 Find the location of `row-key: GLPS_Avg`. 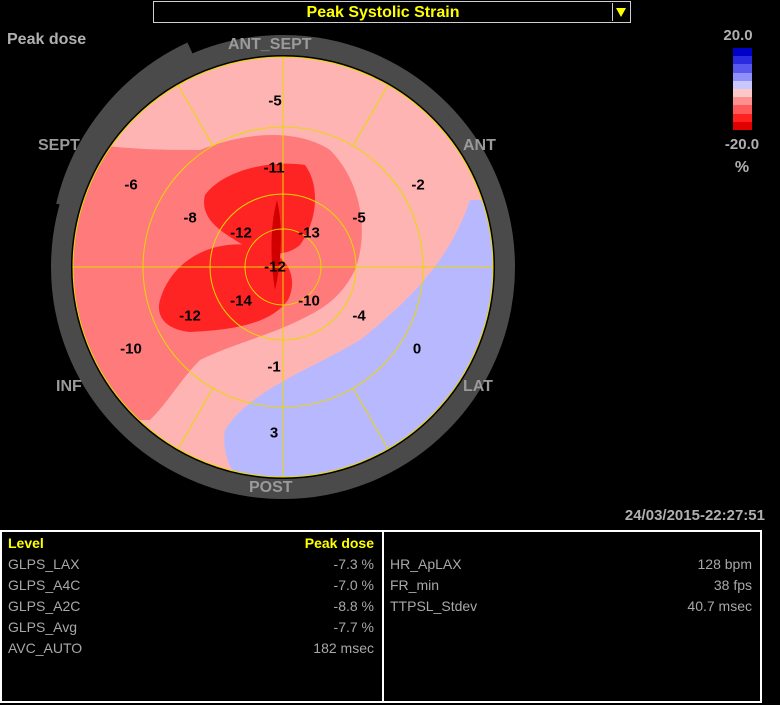

row-key: GLPS_Avg is located at coordinates (43, 627).